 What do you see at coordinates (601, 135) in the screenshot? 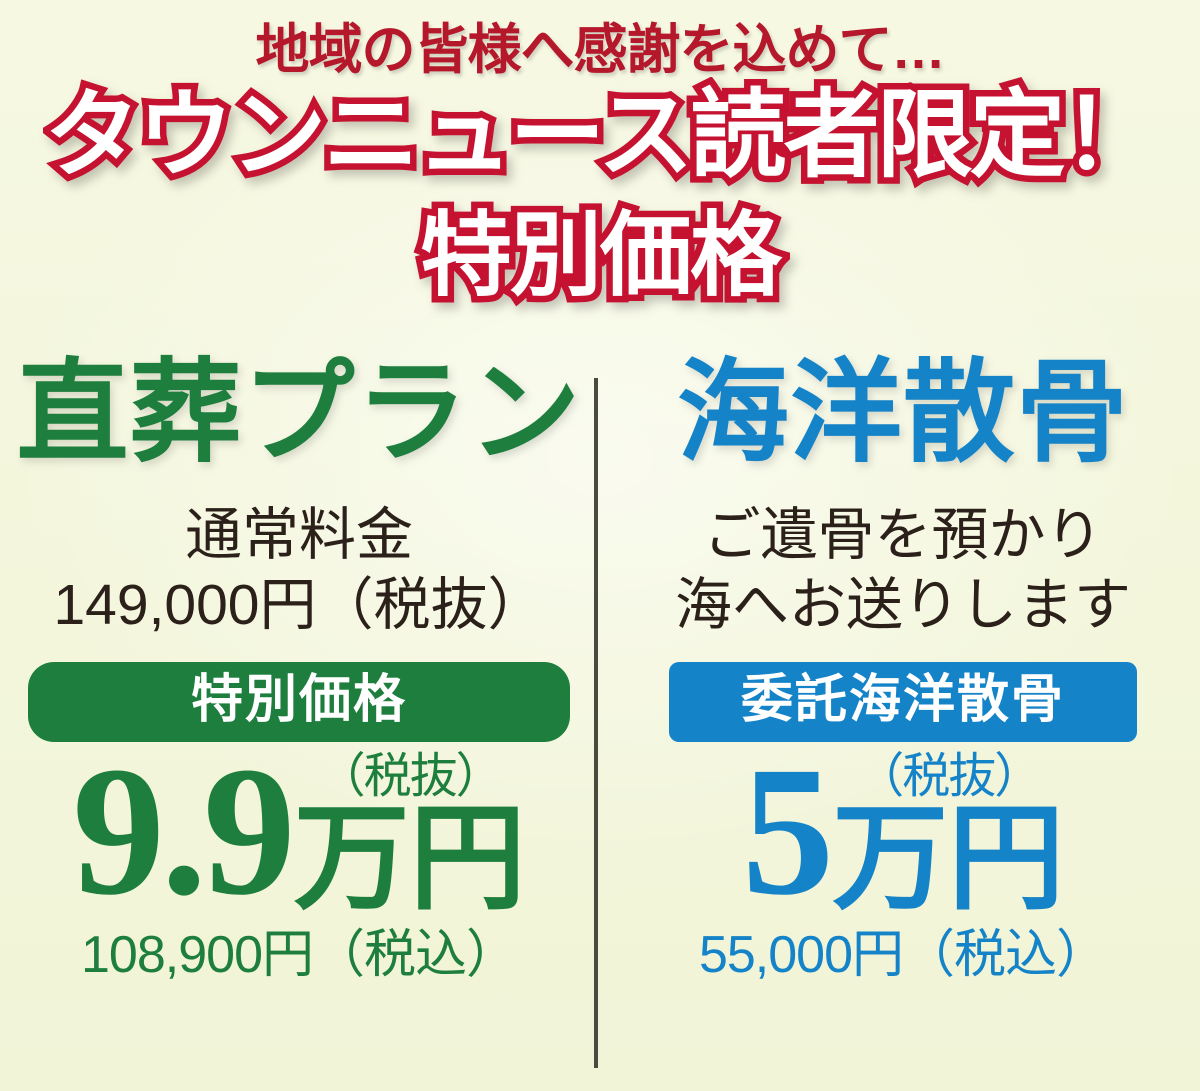
I see `promo-headline-line1: タウンニュース読者限定！` at bounding box center [601, 135].